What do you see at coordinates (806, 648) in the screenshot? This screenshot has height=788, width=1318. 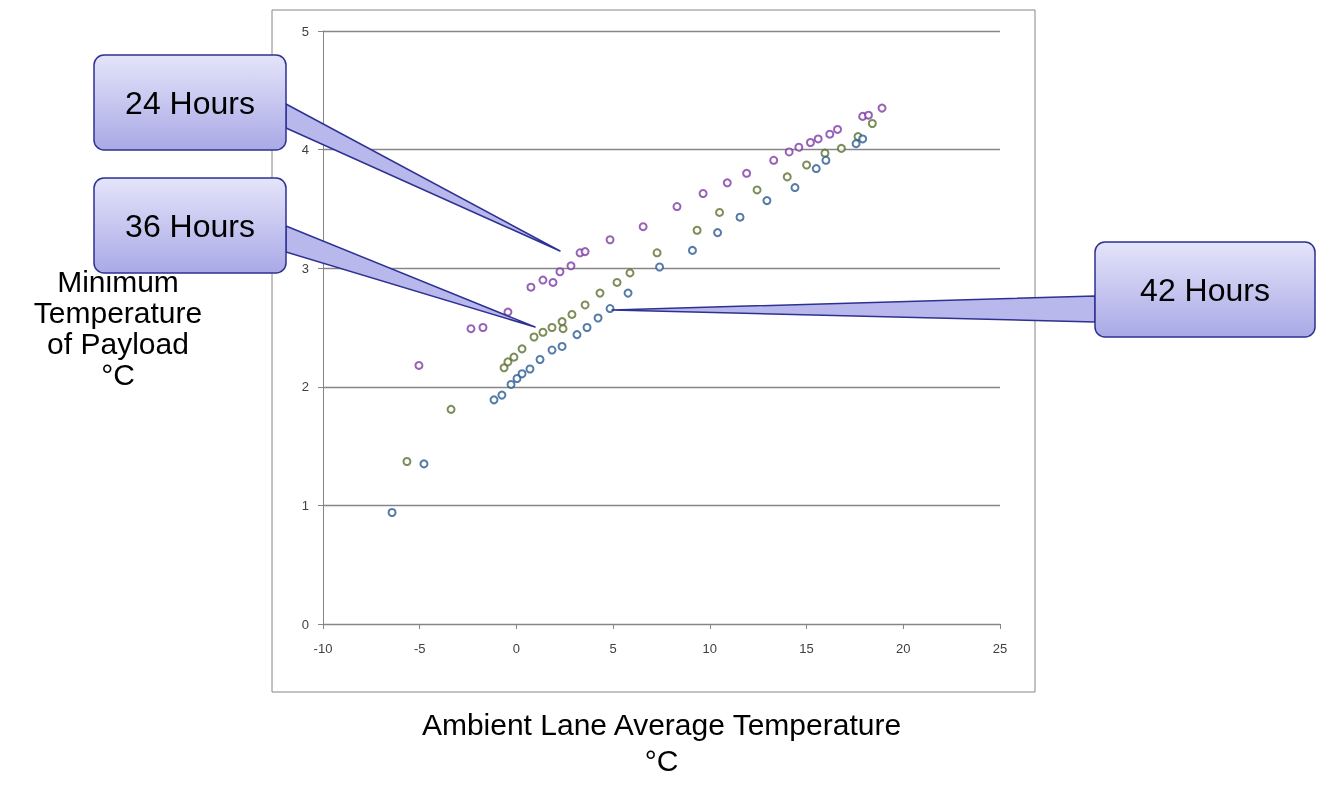 I see `x-tick-label: 15` at bounding box center [806, 648].